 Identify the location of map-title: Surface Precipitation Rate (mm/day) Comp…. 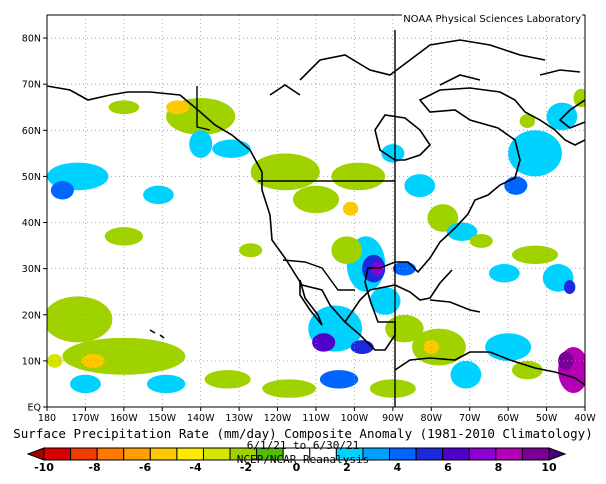
(303, 433).